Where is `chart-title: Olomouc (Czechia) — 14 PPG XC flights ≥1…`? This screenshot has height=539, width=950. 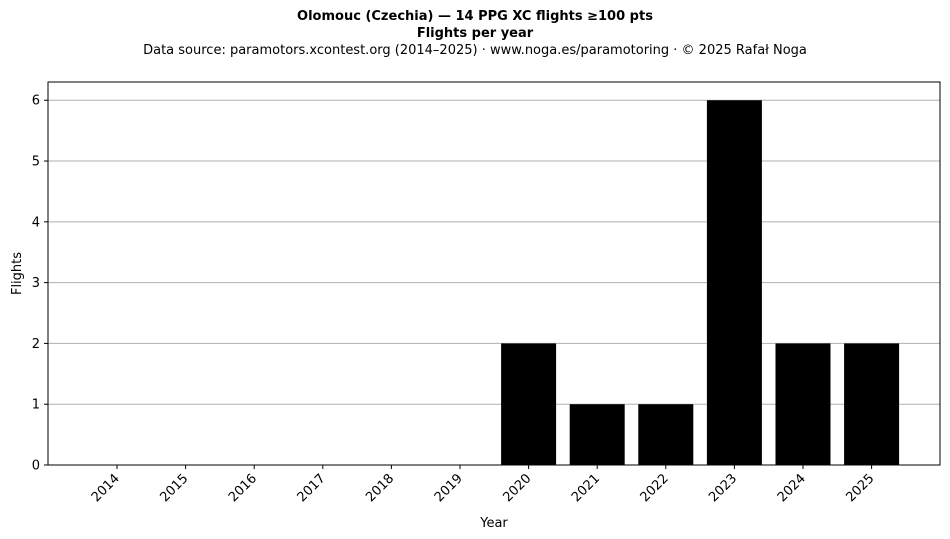 chart-title: Olomouc (Czechia) — 14 PPG XC flights ≥1… is located at coordinates (475, 16).